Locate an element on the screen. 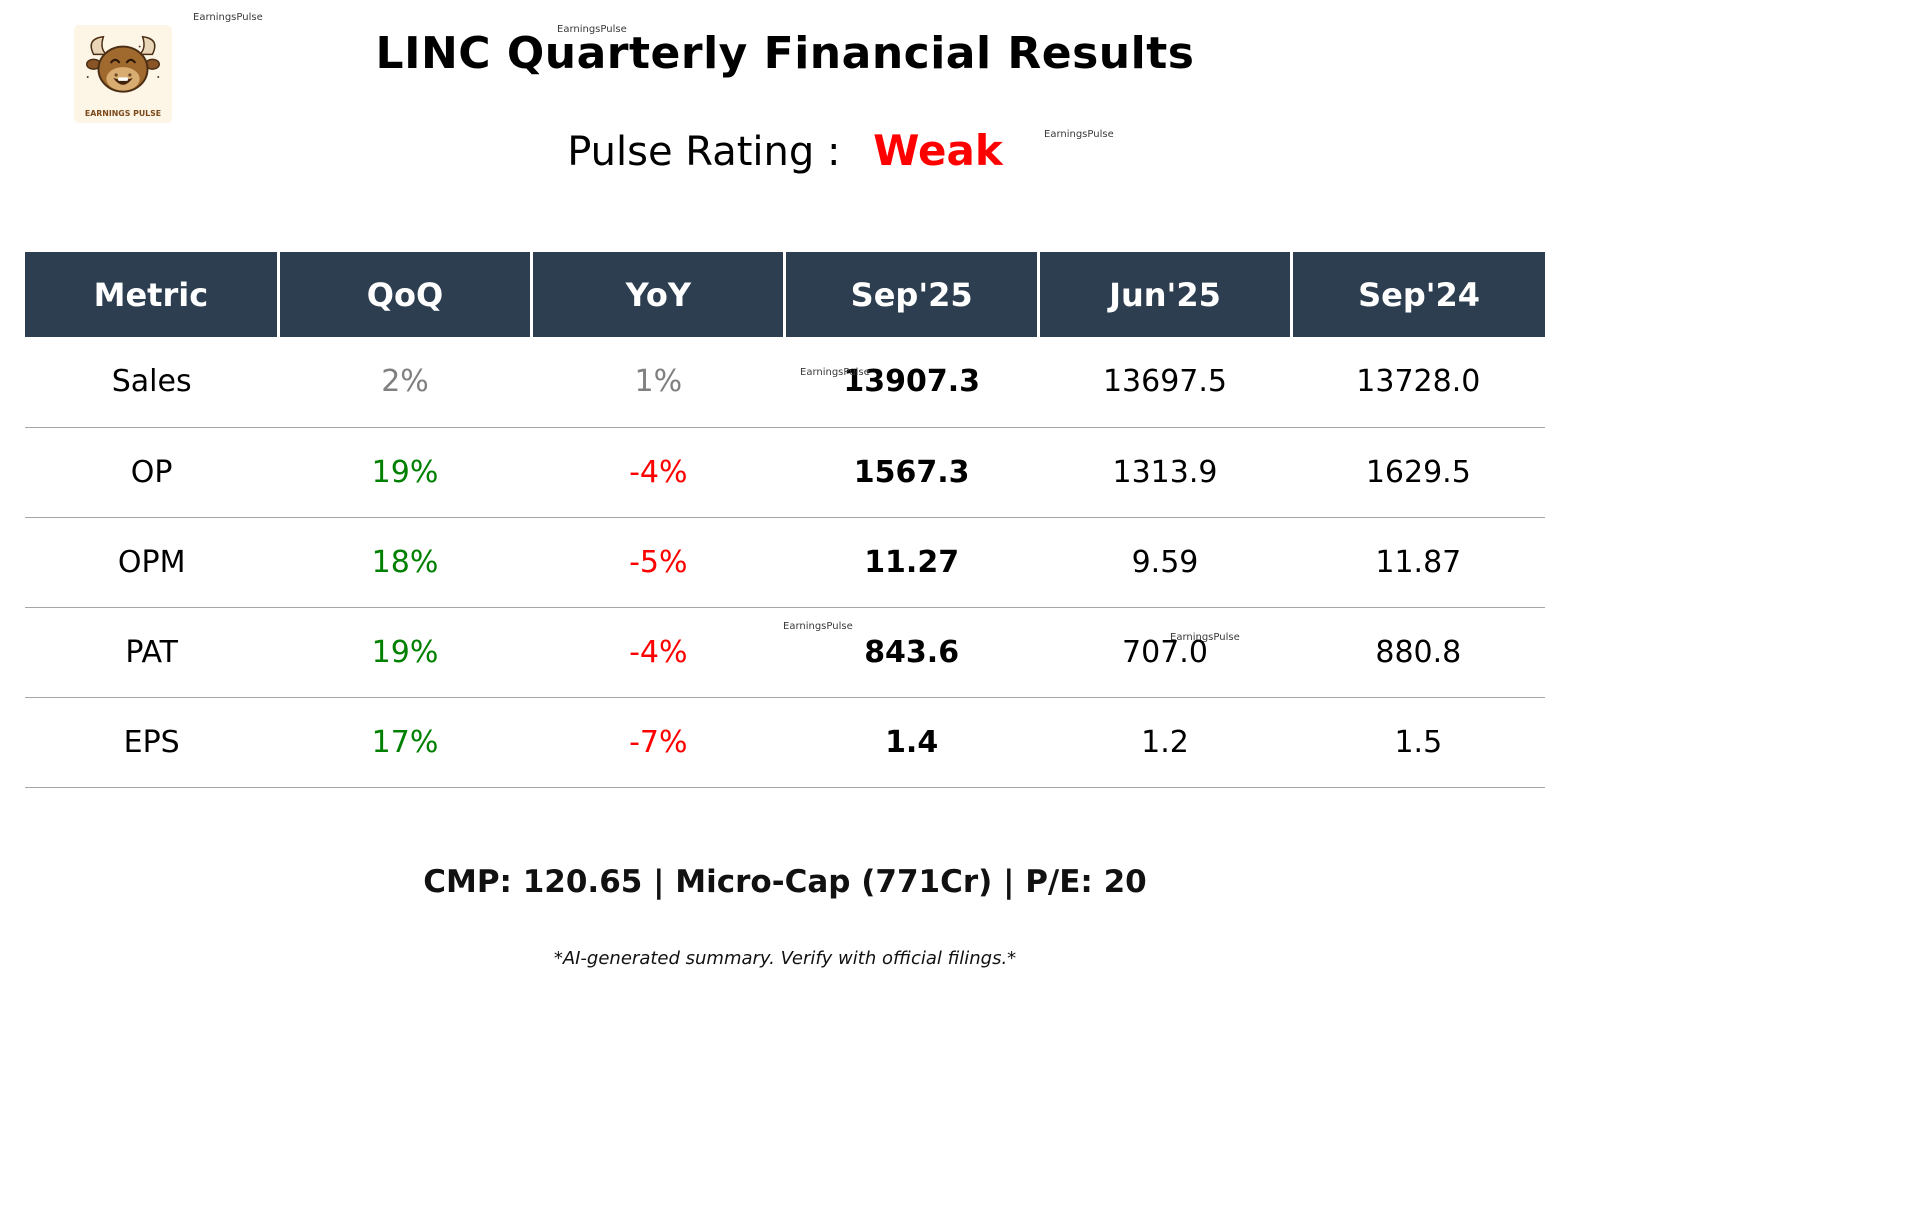 Image resolution: width=1919 pixels, height=1220 pixels. metric-cell: OP is located at coordinates (152, 472).